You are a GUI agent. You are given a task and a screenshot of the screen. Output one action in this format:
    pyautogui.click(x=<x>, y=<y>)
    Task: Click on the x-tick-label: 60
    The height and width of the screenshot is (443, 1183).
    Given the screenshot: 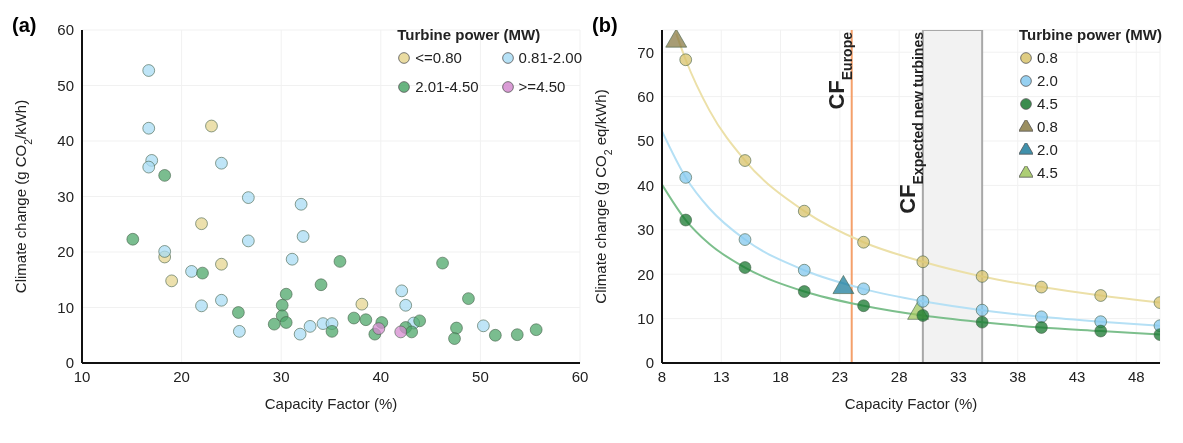 What is the action you would take?
    pyautogui.click(x=580, y=376)
    